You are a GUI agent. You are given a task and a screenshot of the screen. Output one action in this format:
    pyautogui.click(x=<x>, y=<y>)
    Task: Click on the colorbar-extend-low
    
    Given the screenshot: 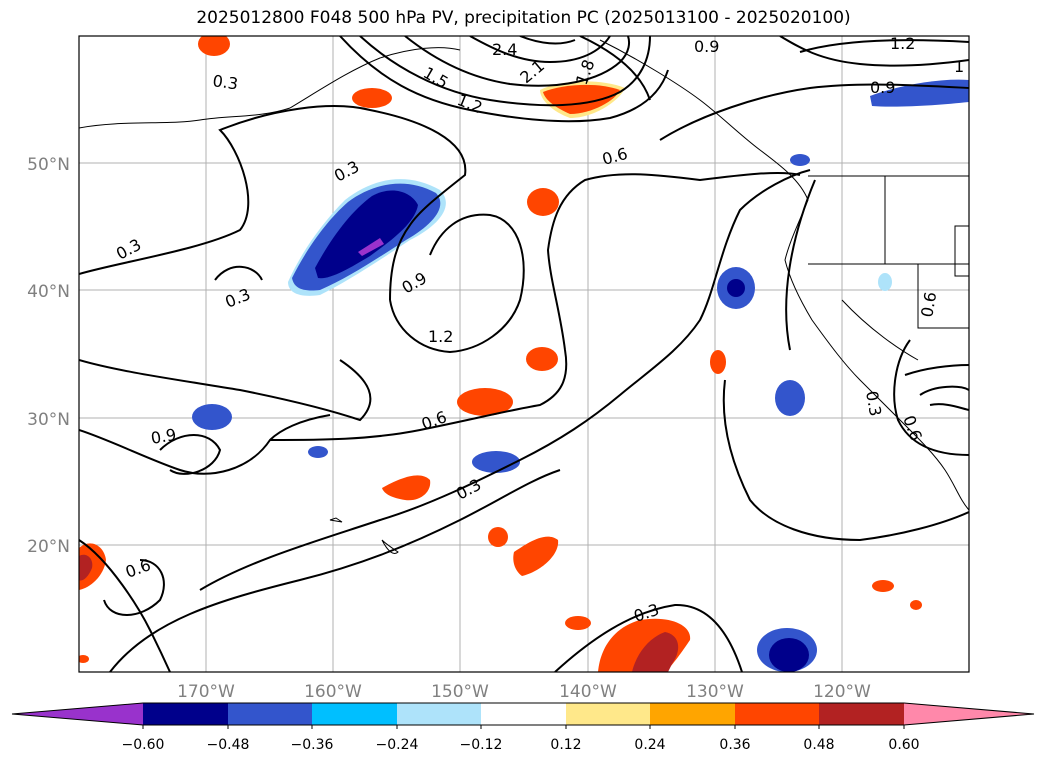 What is the action you would take?
    pyautogui.click(x=77, y=714)
    